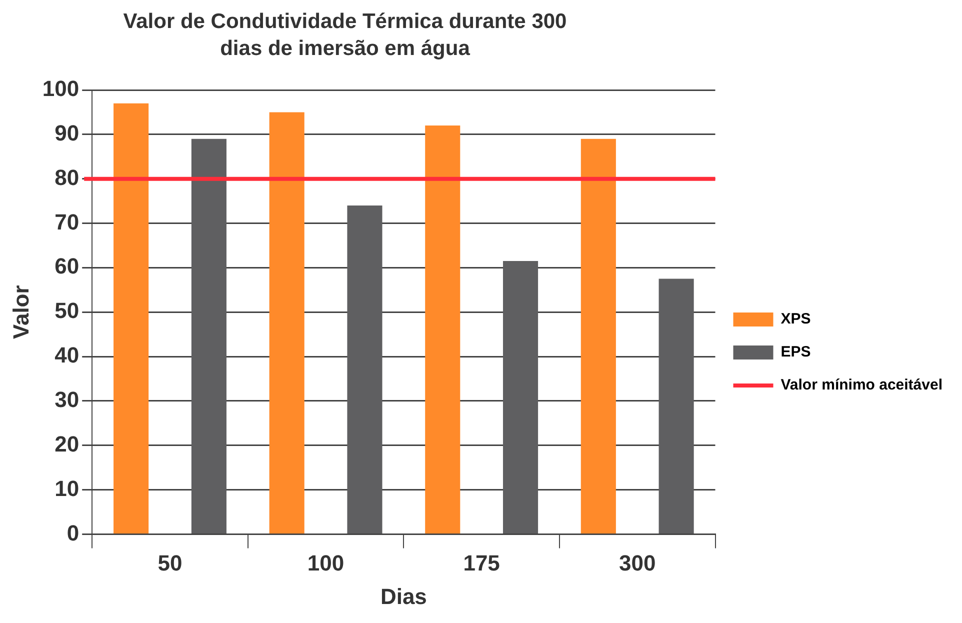 The image size is (962, 623). Describe the element at coordinates (67, 177) in the screenshot. I see `y-tick-label: 80` at that location.